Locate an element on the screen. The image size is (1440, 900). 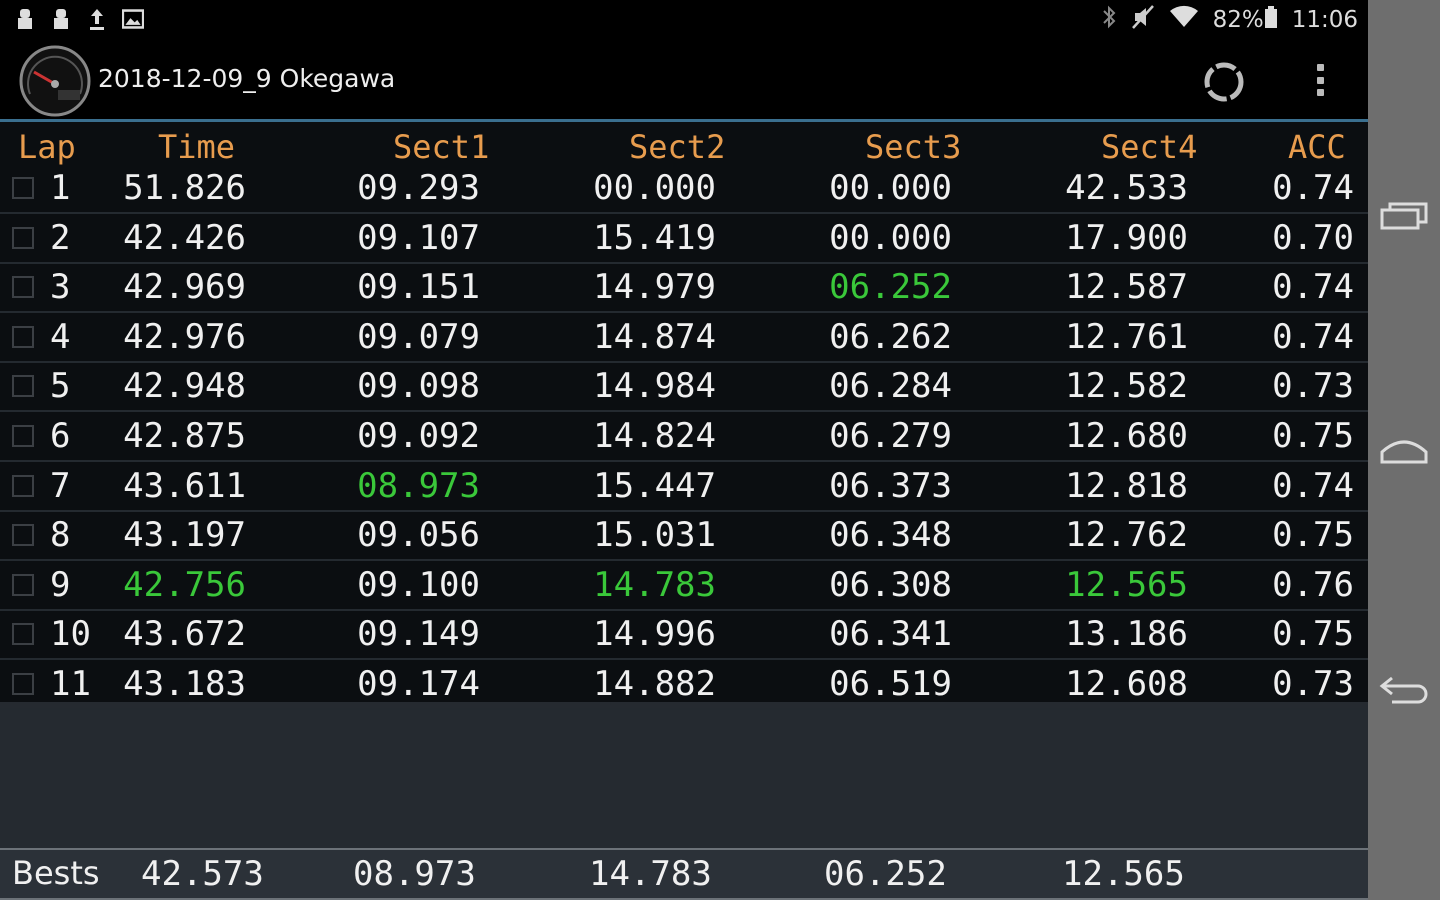
time-cell: 42.426 is located at coordinates (184, 237).